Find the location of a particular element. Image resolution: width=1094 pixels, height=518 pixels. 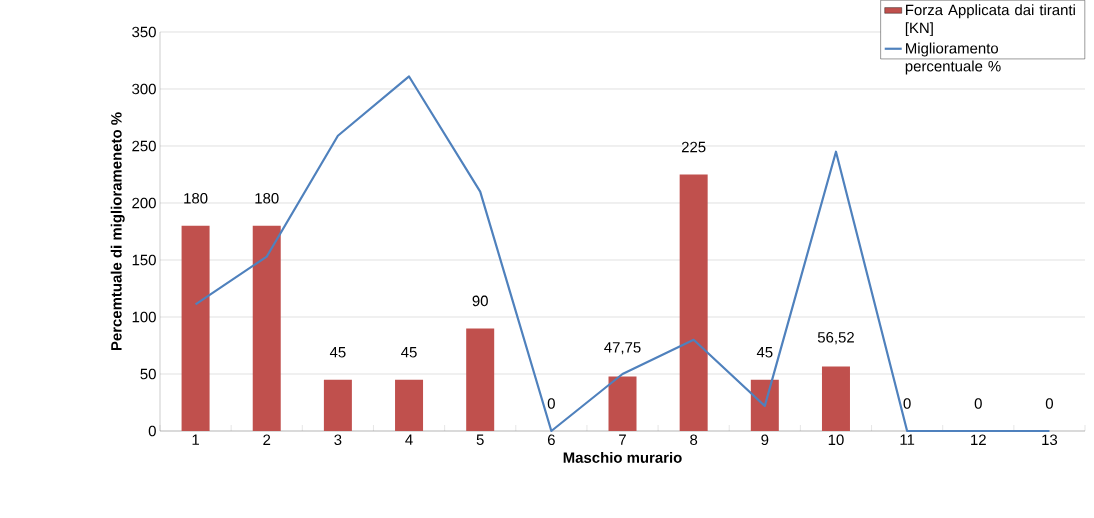

x-tick-label: 2 is located at coordinates (267, 439).